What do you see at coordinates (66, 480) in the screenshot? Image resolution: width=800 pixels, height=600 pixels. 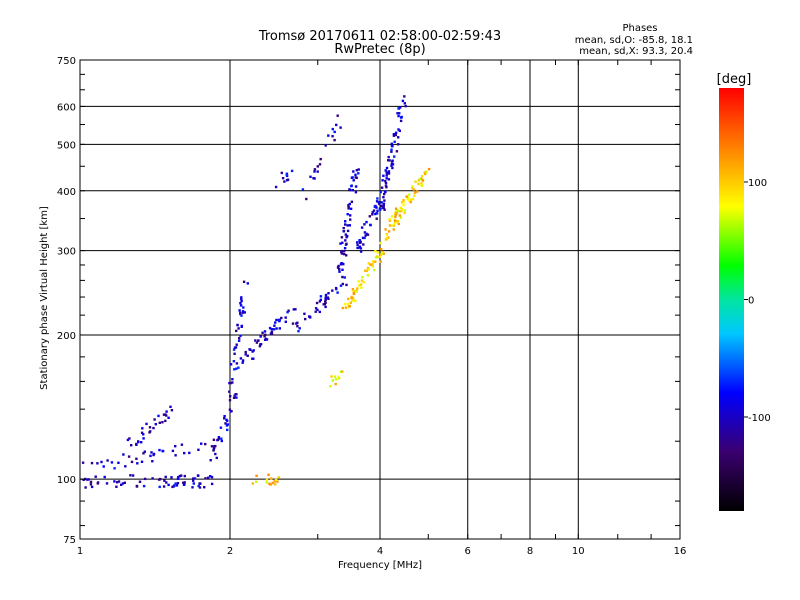 I see `y-tick-label: 100` at bounding box center [66, 480].